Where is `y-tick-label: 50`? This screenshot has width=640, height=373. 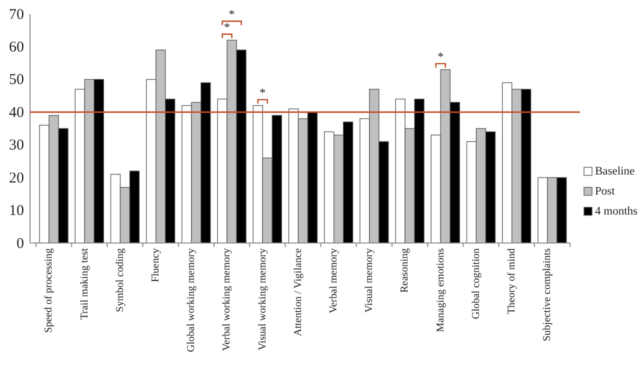 y-tick-label: 50 is located at coordinates (16, 80).